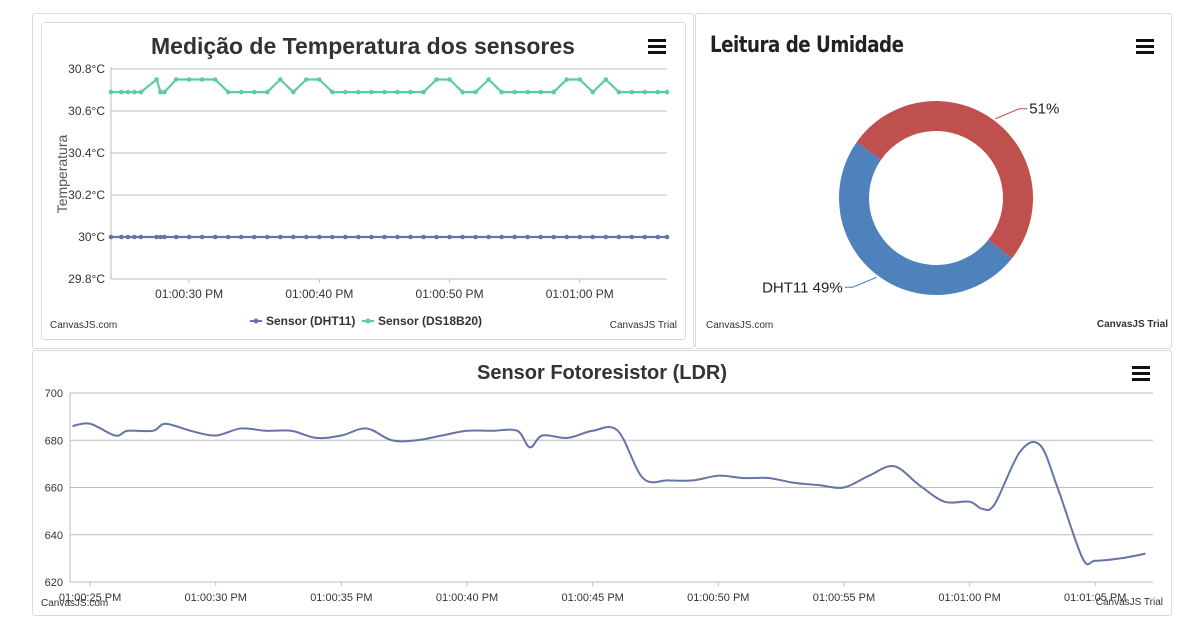 Image resolution: width=1197 pixels, height=626 pixels. Describe the element at coordinates (657, 47) in the screenshot. I see `temperature-chart-menu-button` at that location.